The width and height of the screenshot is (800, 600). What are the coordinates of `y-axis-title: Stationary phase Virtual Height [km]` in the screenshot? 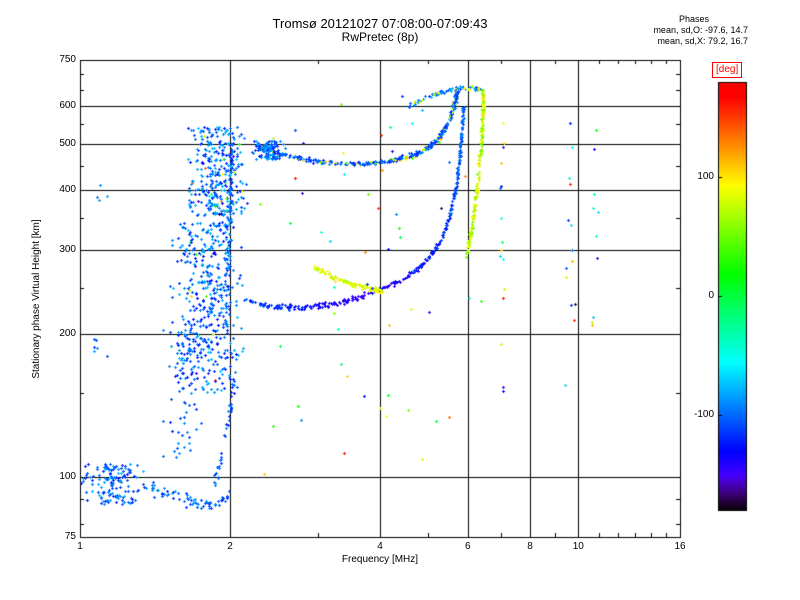 It's located at (36, 299).